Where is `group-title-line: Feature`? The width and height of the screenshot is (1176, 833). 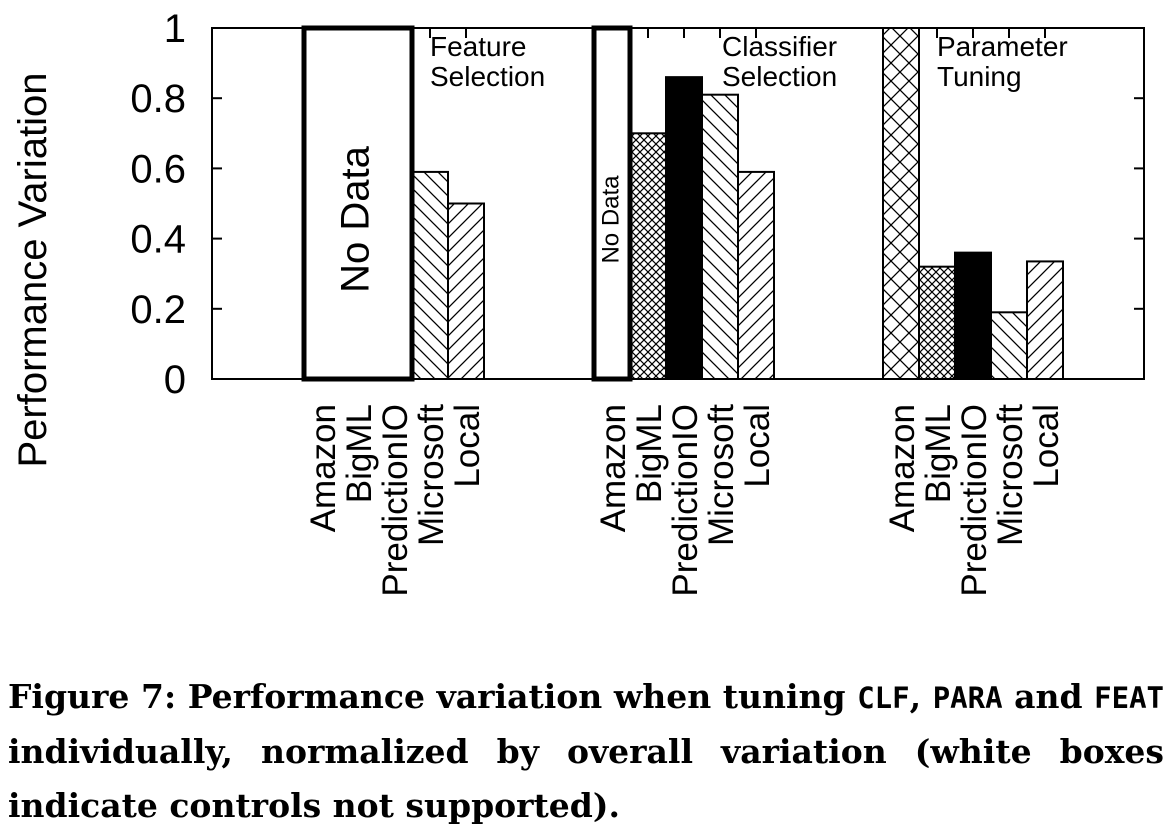 group-title-line: Feature is located at coordinates (478, 46).